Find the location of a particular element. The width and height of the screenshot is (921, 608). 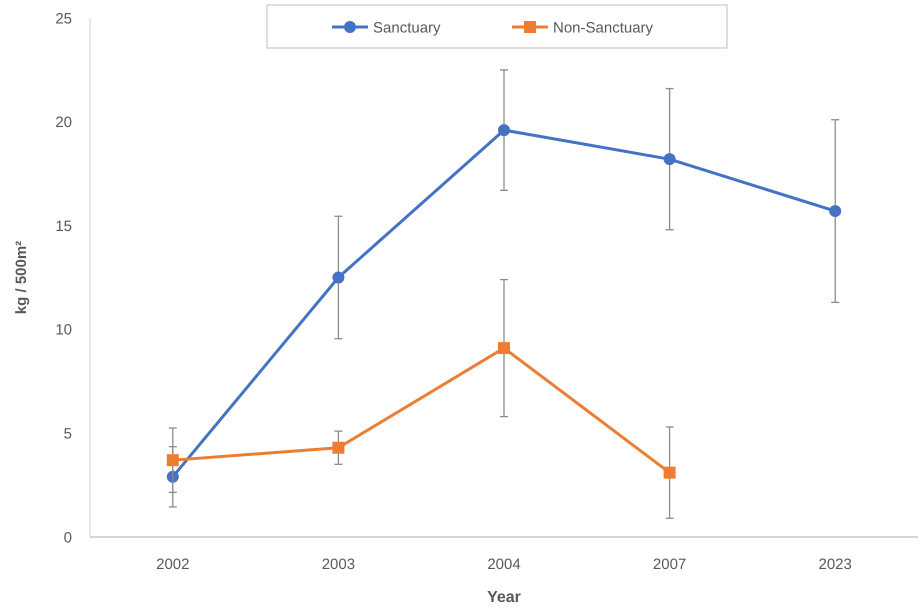

y-tick-label: 5 is located at coordinates (68, 433).